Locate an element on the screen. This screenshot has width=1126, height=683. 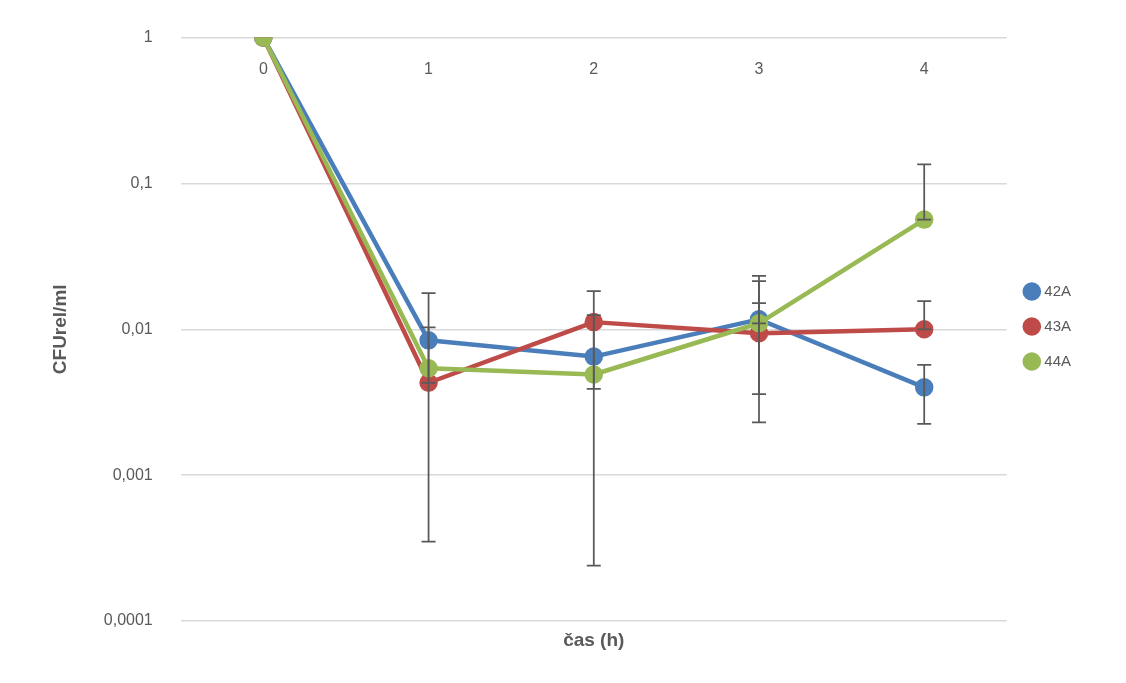
x-tick-label: 1 is located at coordinates (429, 69).